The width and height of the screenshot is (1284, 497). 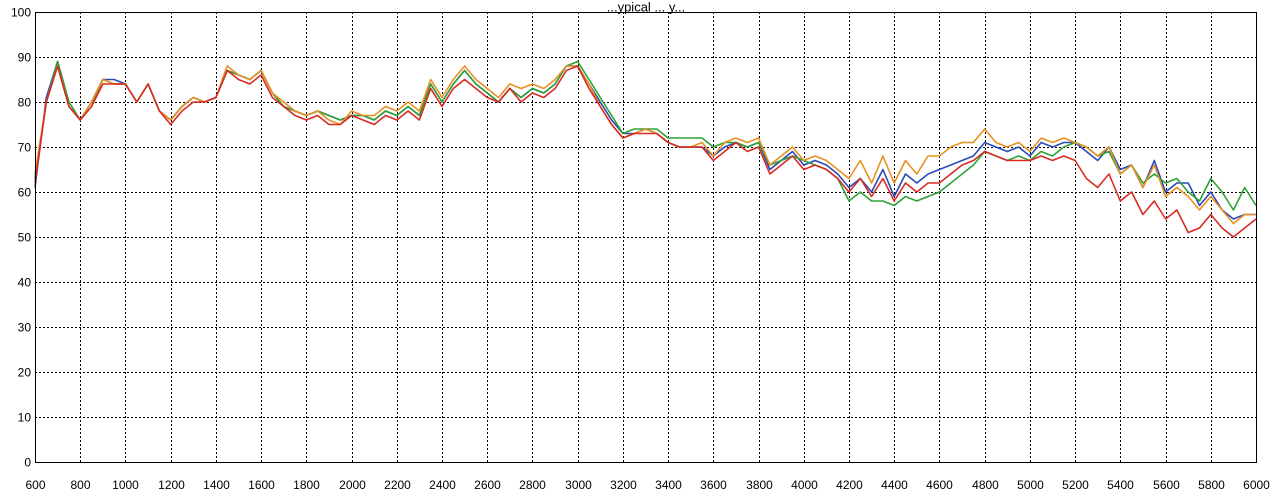 What do you see at coordinates (25, 148) in the screenshot?
I see `y-tick-label: 70` at bounding box center [25, 148].